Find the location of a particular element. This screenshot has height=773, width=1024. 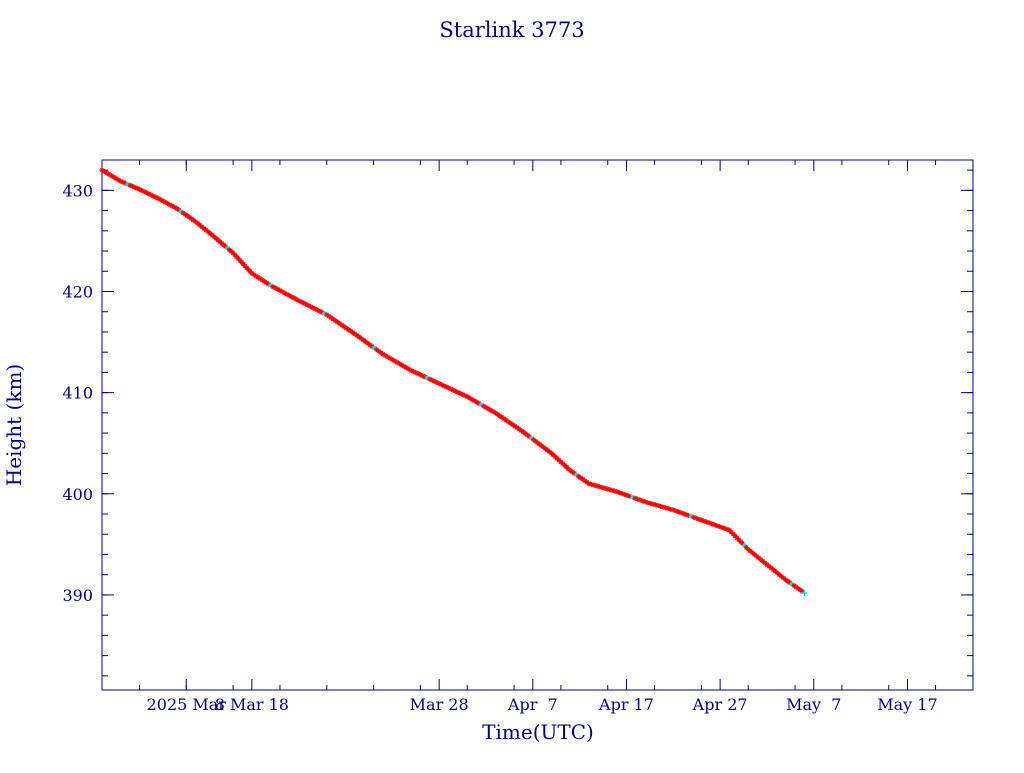

y-tick-label: 400 is located at coordinates (77, 494).